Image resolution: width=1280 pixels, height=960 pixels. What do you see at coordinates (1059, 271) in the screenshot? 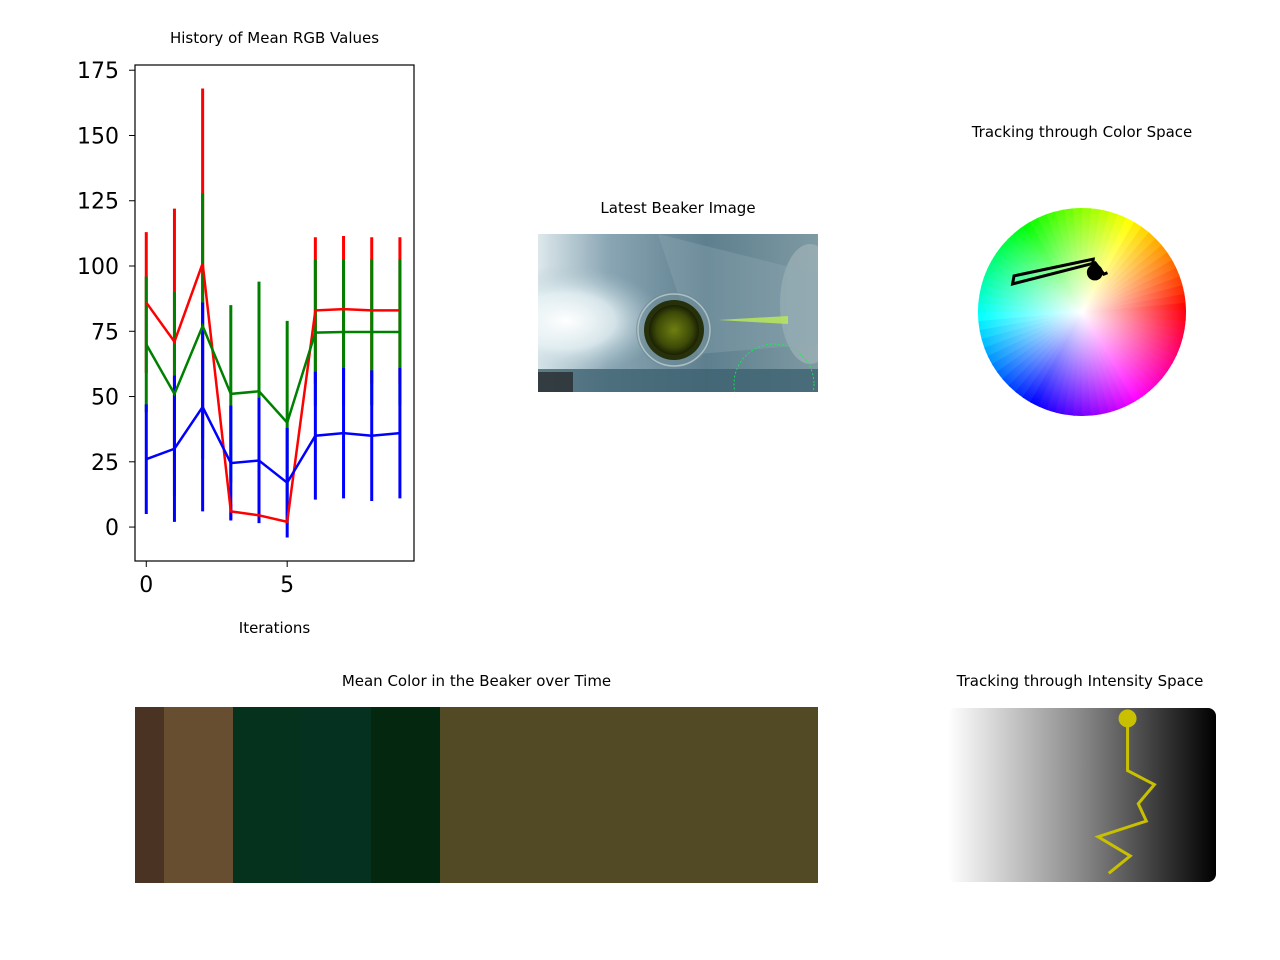
I see `color-trajectory` at bounding box center [1059, 271].